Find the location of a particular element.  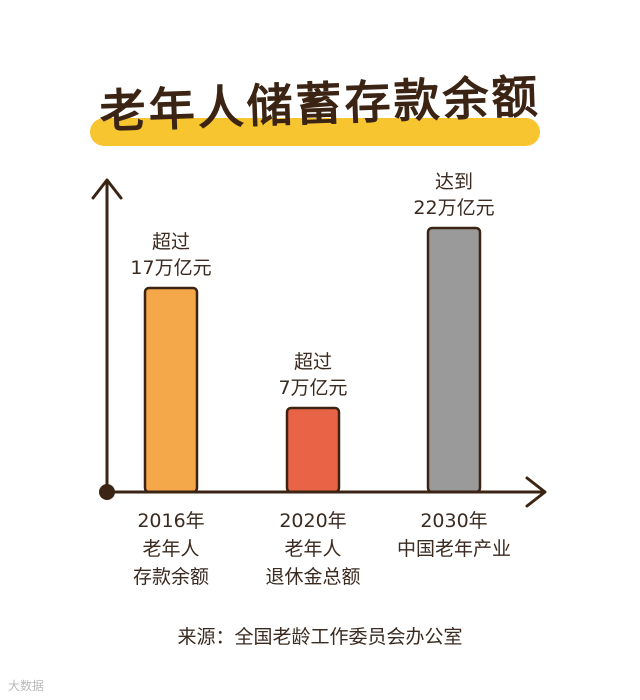

origin-dot is located at coordinates (107, 492).